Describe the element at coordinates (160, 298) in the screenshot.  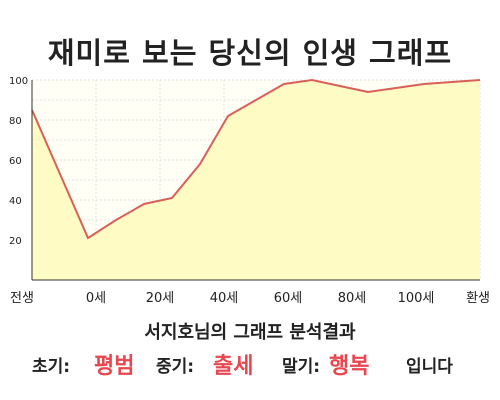
I see `x-tick-label: 20세` at that location.